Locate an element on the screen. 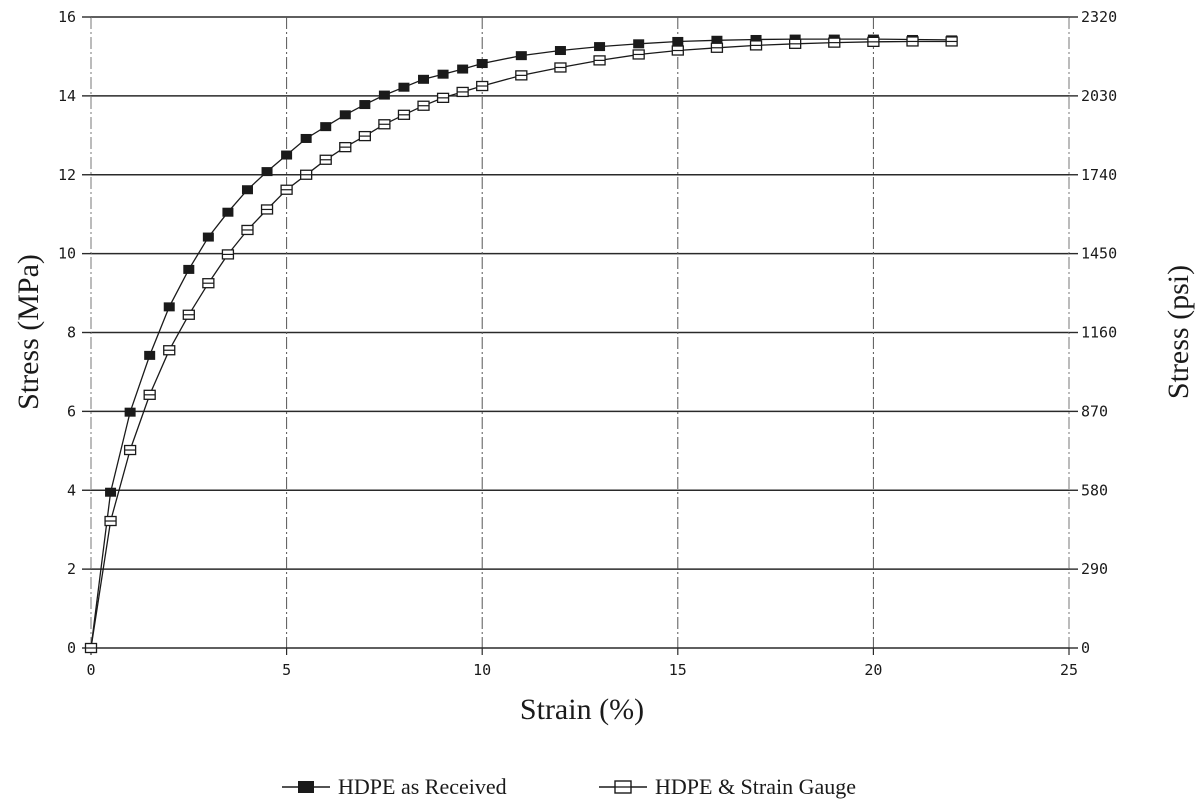 Image resolution: width=1195 pixels, height=809 pixels. x-axis-title: Strain (%) is located at coordinates (582, 709).